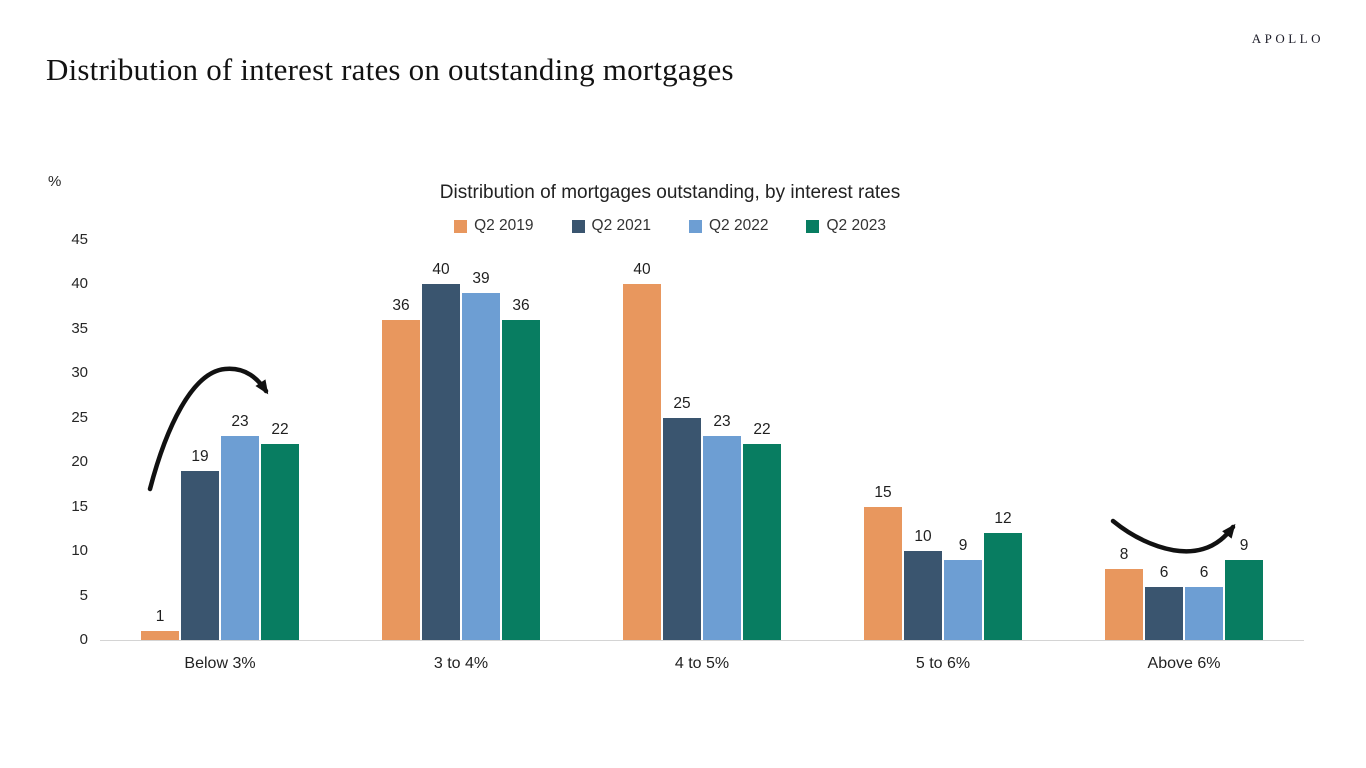 This screenshot has height=768, width=1366. I want to click on x-axis-baseline, so click(702, 640).